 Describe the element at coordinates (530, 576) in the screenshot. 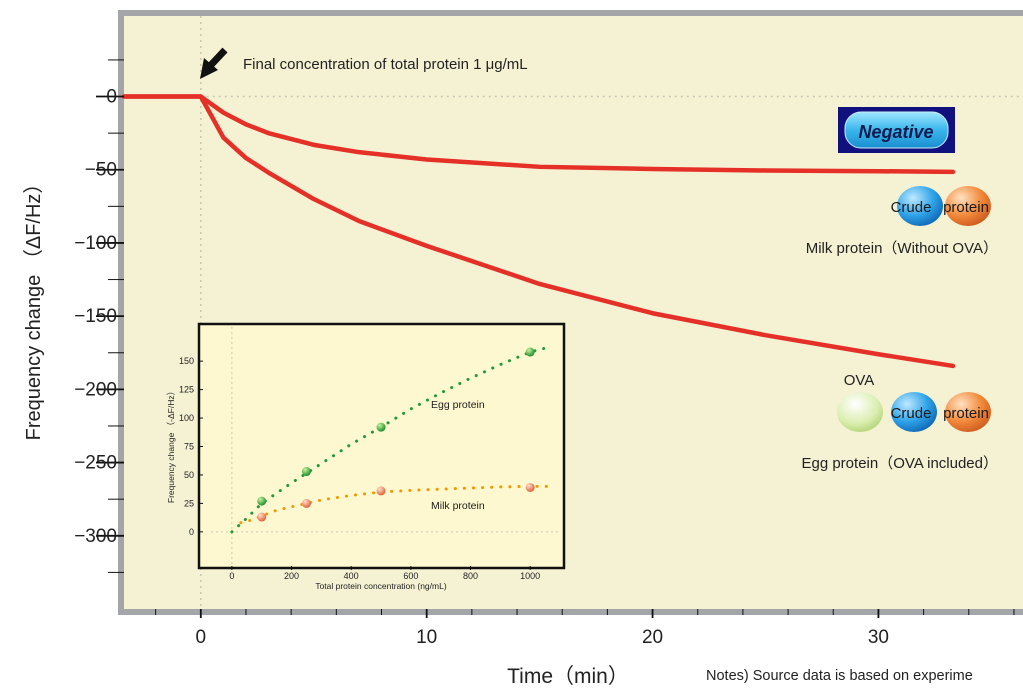

I see `inset-x-tick-label: 1000` at that location.